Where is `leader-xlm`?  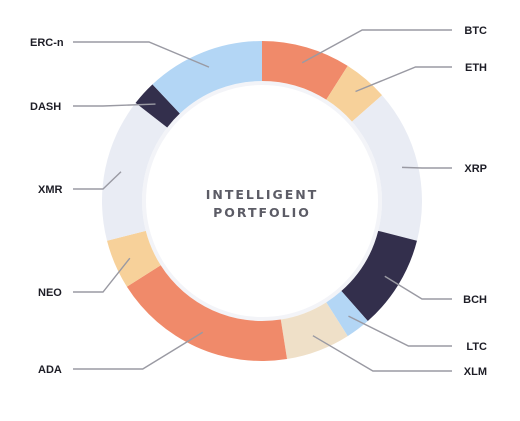 leader-xlm is located at coordinates (382, 353).